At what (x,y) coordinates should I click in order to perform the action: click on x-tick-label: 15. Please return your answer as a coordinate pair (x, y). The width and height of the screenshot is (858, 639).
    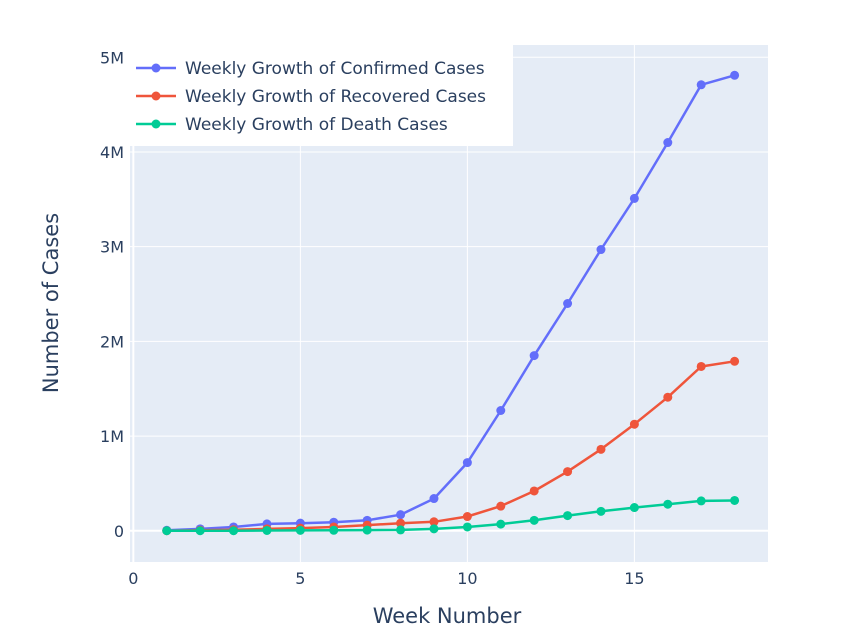
    Looking at the image, I should click on (634, 578).